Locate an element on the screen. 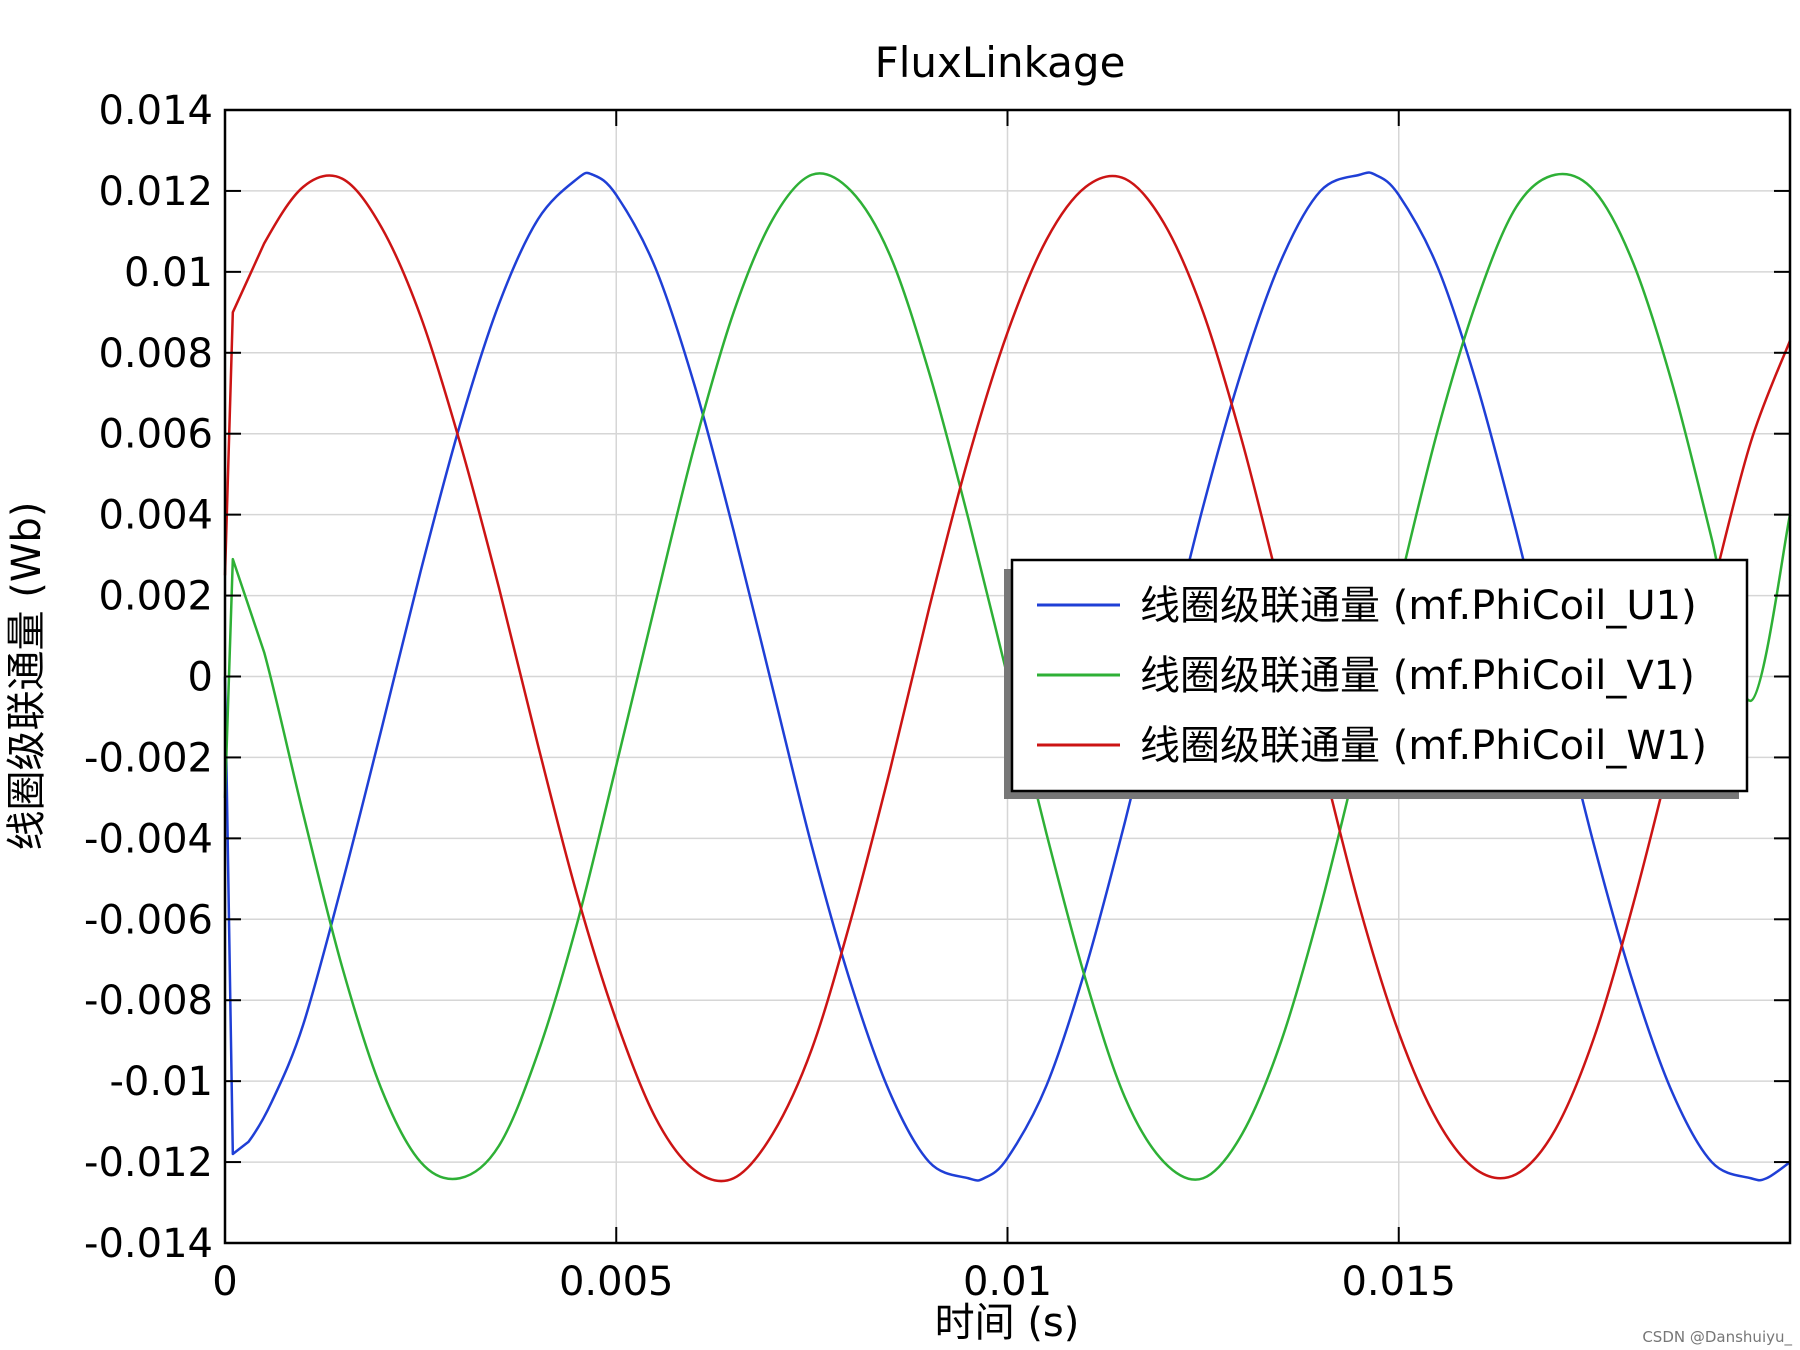  x-tick-label: 0.005 is located at coordinates (616, 1282).